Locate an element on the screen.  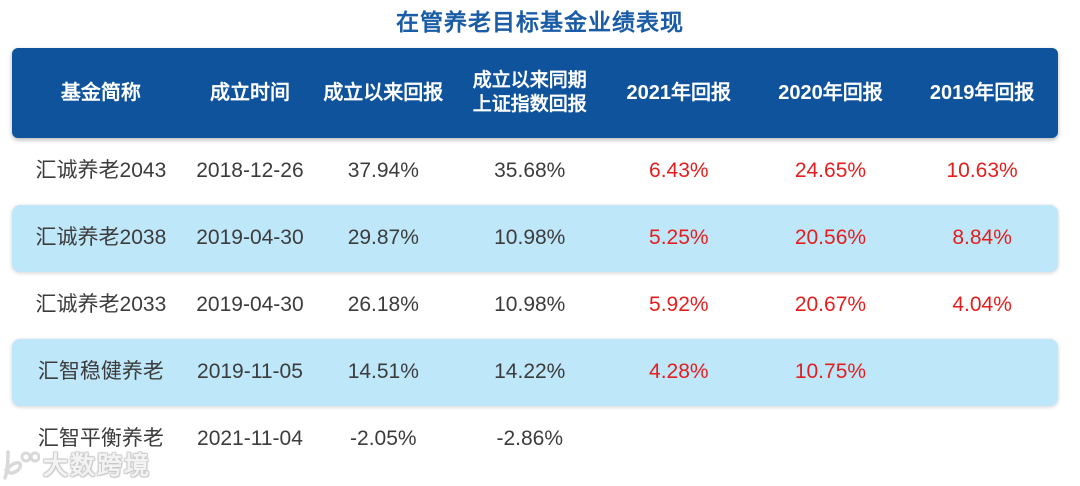
return-2019: 10.63% is located at coordinates (982, 171).